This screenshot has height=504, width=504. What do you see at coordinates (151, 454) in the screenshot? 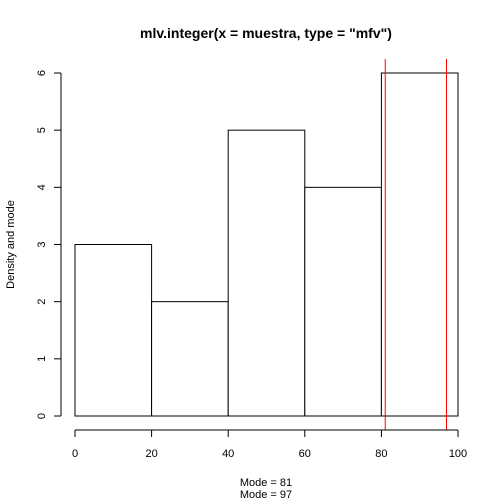
I see `x-tick-label-1: 20` at bounding box center [151, 454].